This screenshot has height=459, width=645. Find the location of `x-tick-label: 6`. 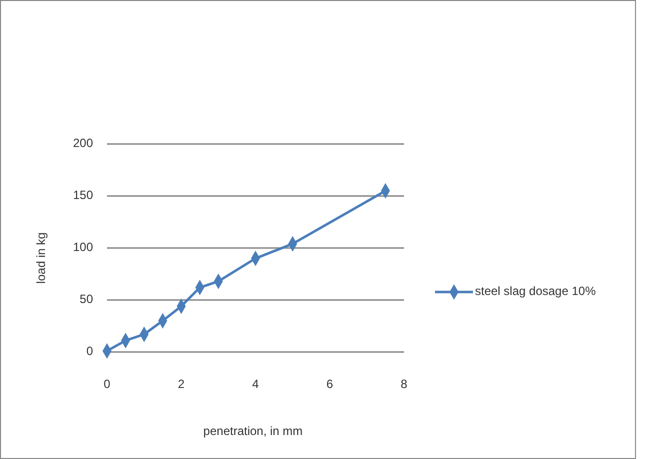

x-tick-label: 6 is located at coordinates (330, 384).